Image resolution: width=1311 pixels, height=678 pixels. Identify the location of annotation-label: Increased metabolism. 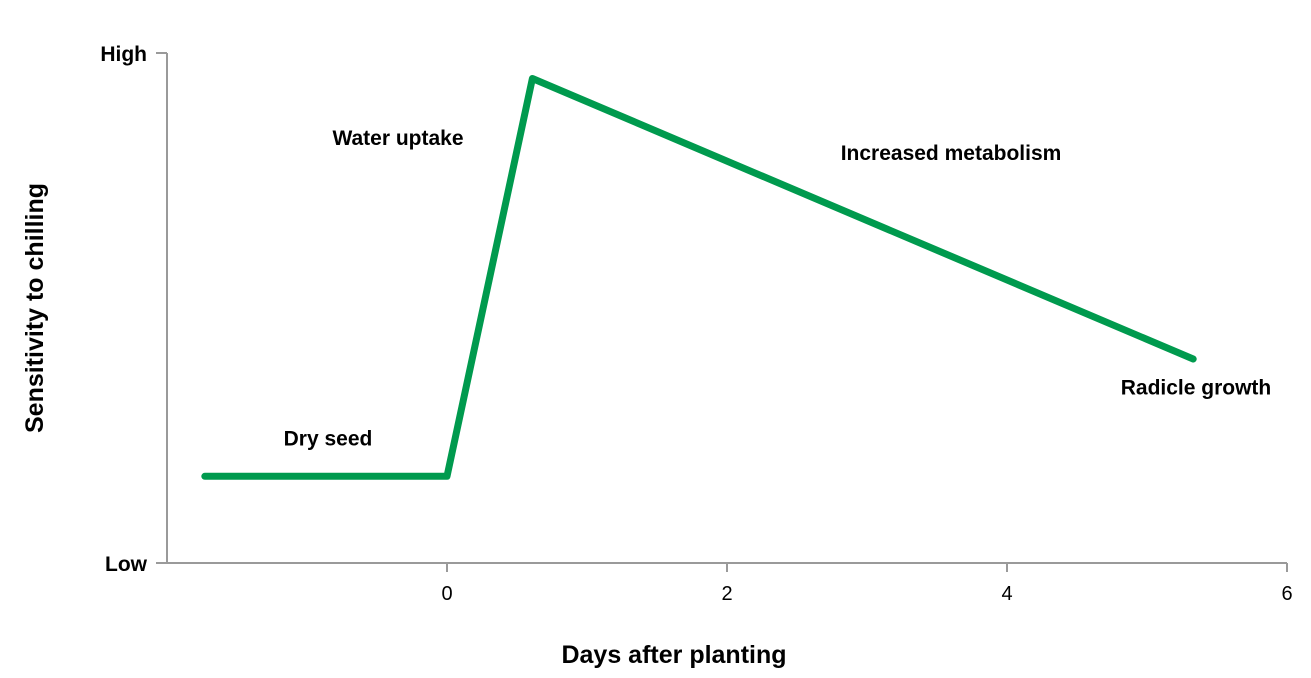
(951, 153).